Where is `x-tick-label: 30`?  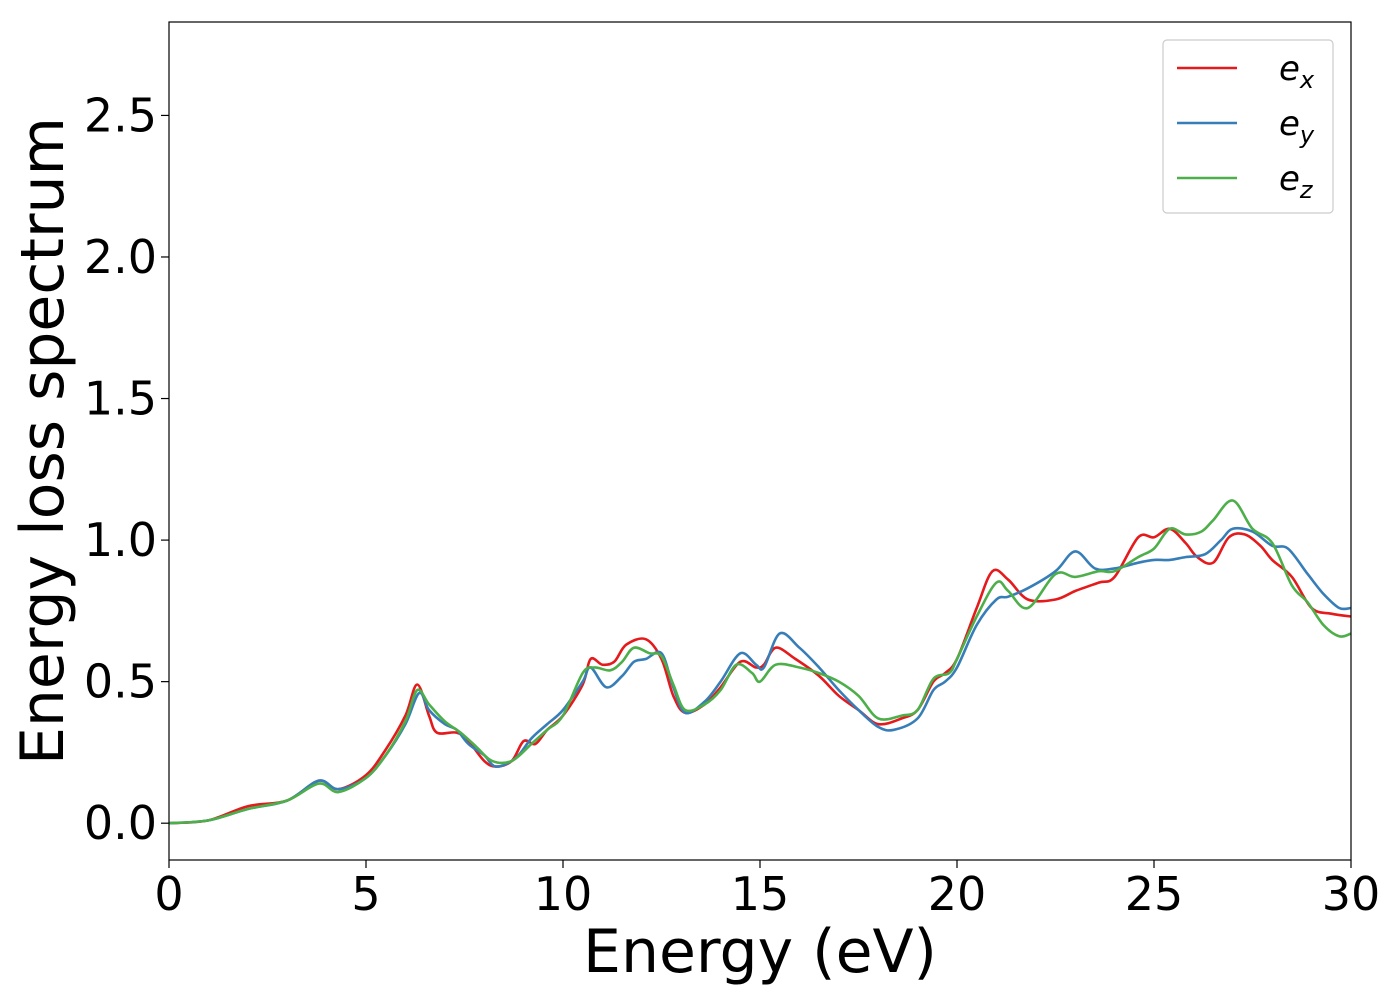
x-tick-label: 30 is located at coordinates (1351, 894).